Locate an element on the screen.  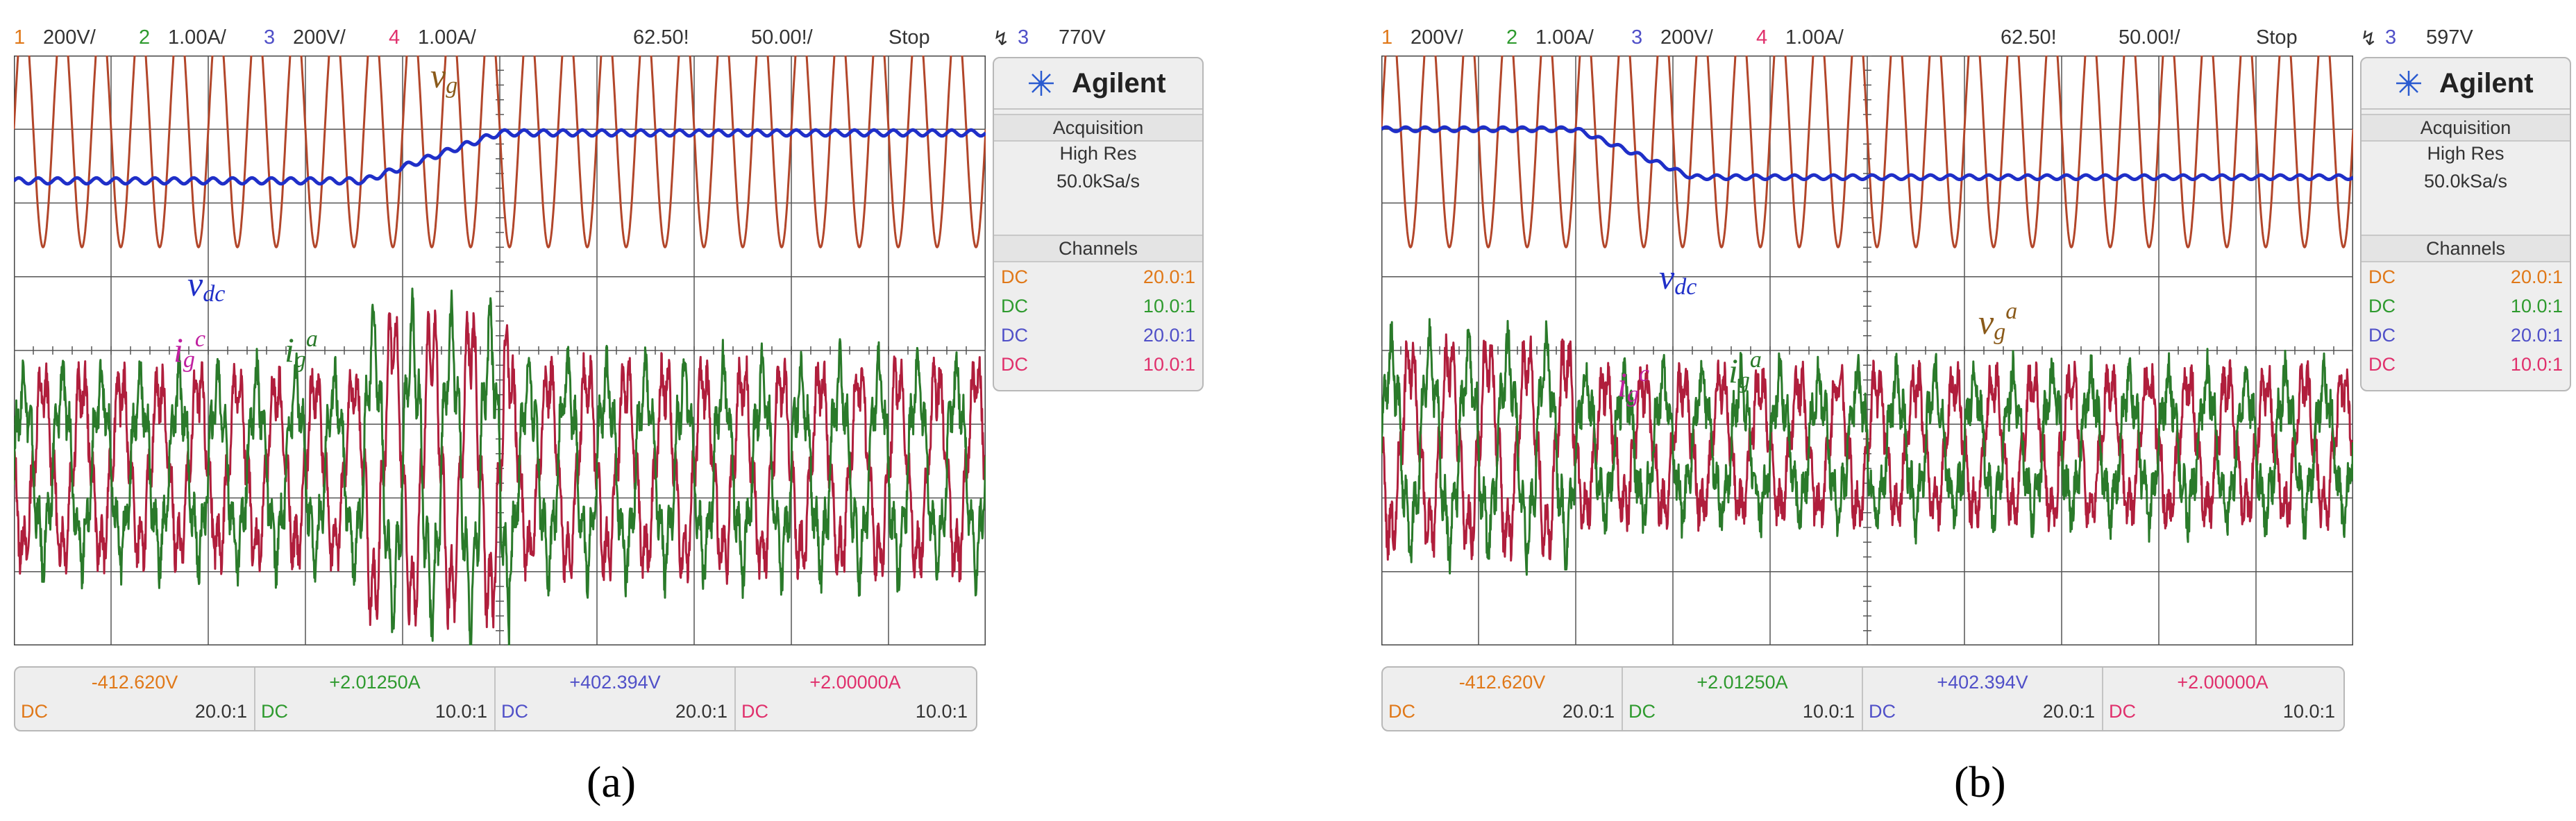
label-igc: igc is located at coordinates (1633, 384).